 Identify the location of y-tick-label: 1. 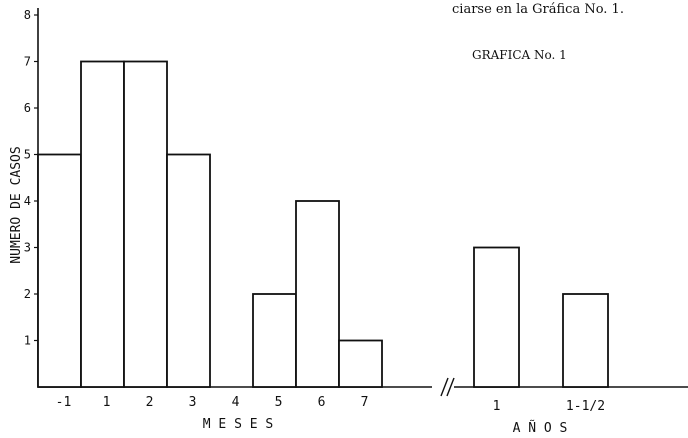
(27, 341).